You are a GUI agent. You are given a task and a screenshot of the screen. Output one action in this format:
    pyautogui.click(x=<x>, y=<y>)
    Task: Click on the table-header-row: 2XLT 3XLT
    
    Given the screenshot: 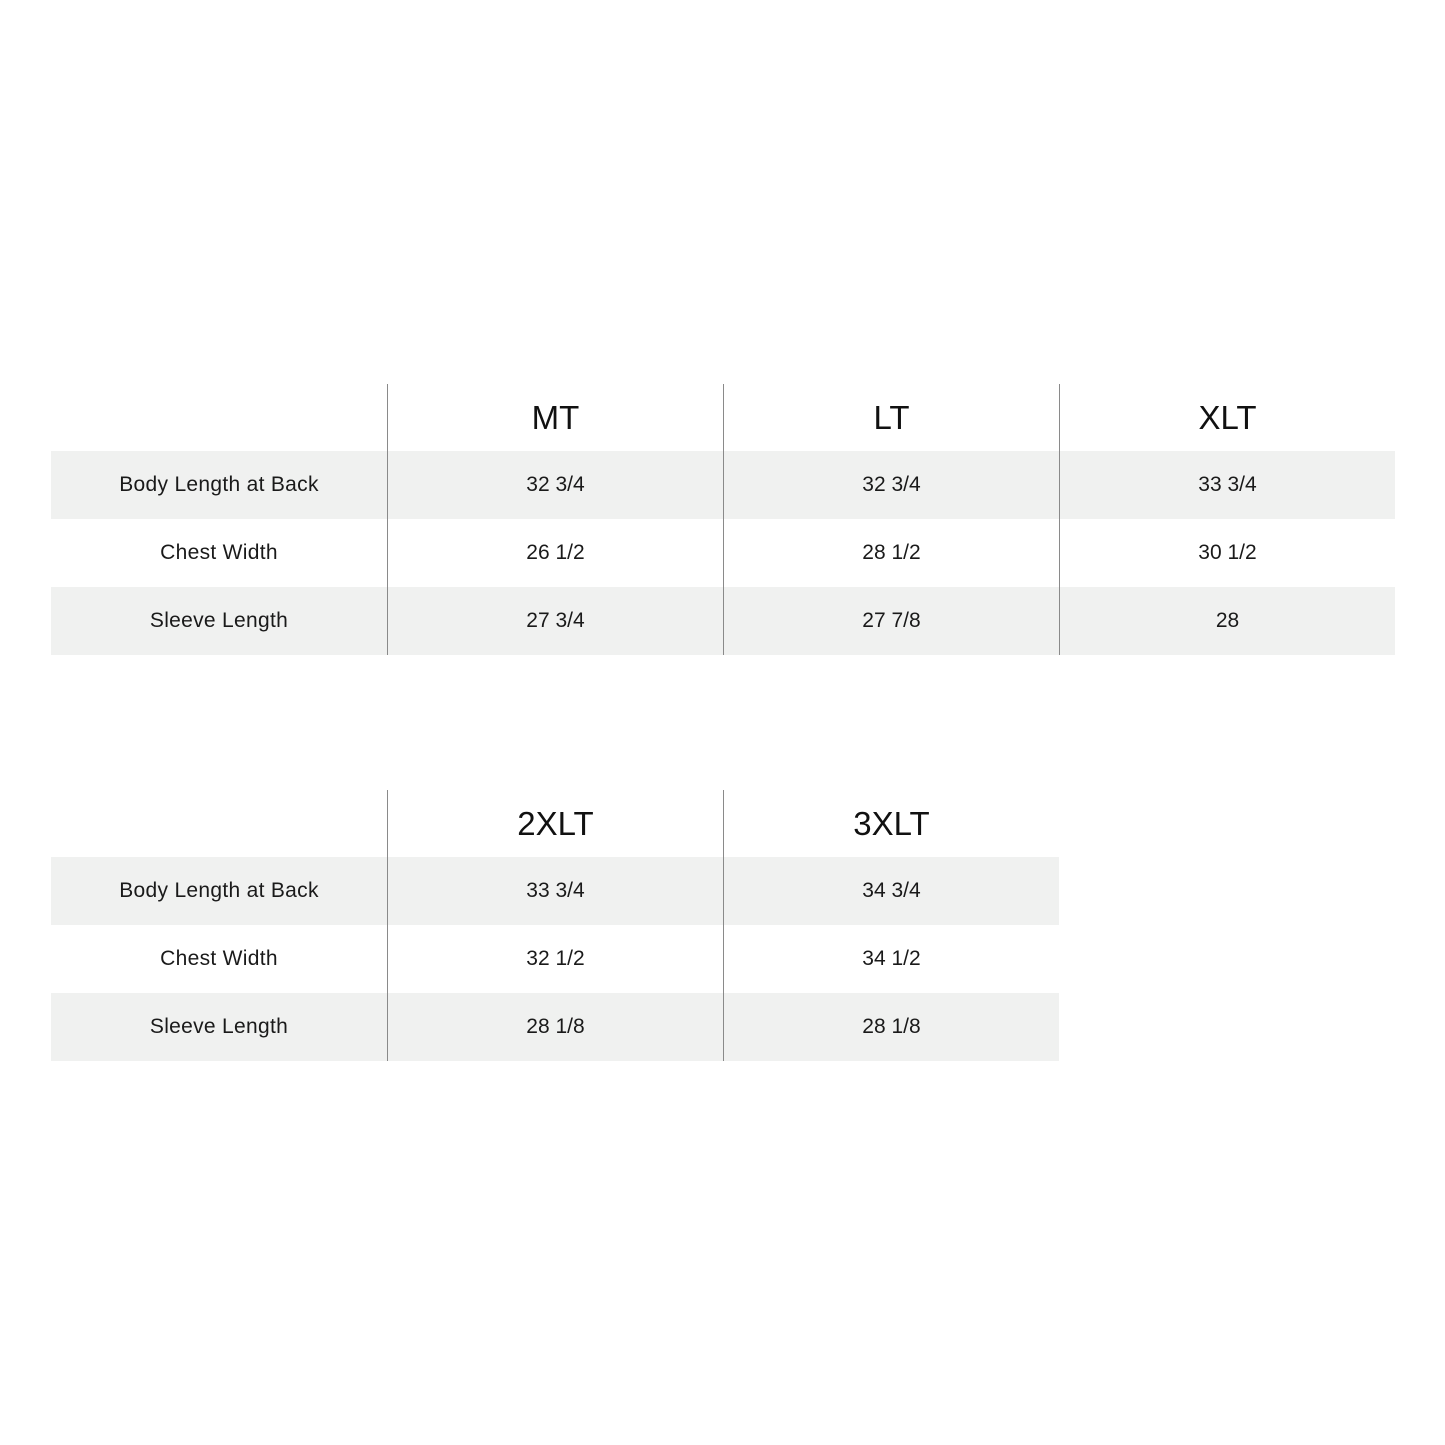 What is the action you would take?
    pyautogui.click(x=555, y=823)
    